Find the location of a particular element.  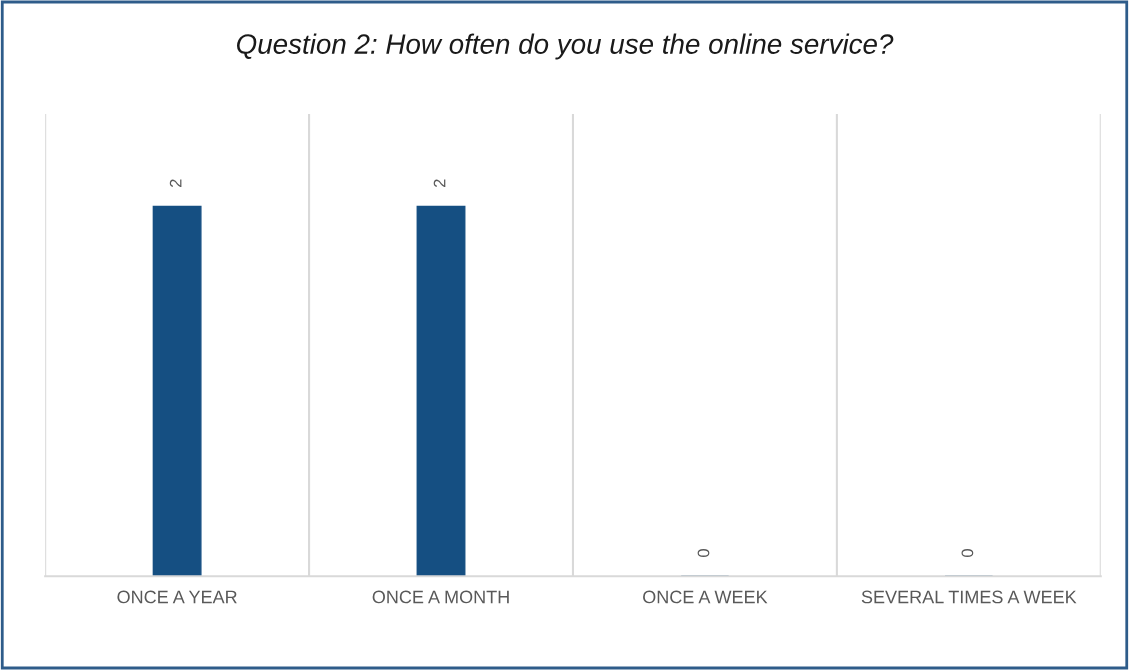

x-tick-label: ONCE A MONTH is located at coordinates (440, 597).